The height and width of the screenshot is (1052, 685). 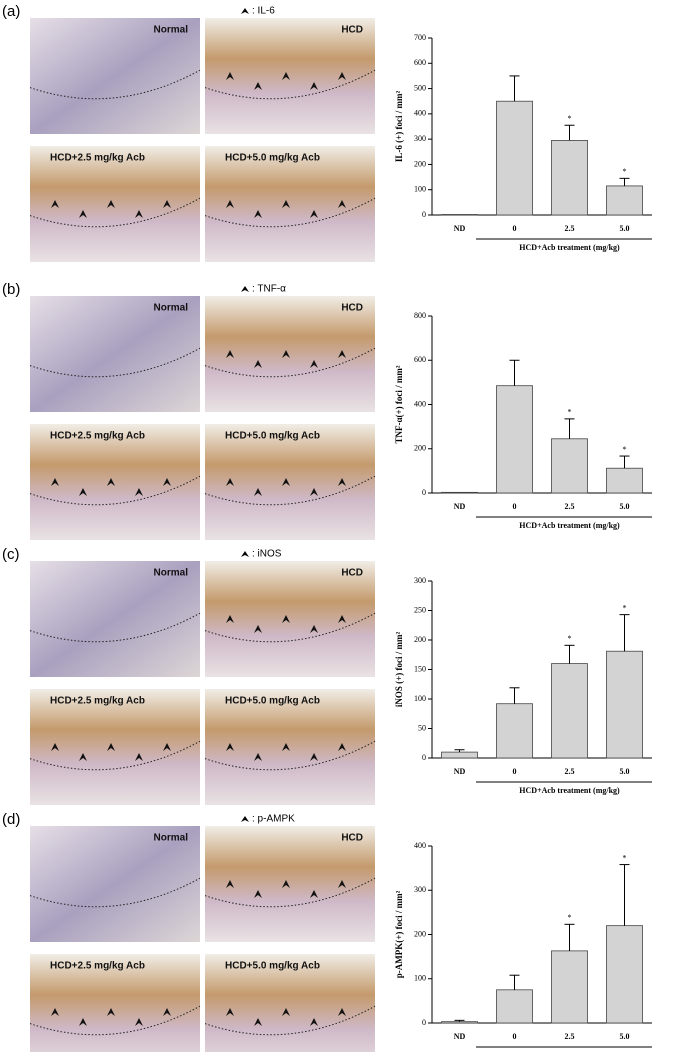 What do you see at coordinates (97, 158) in the screenshot?
I see `image-label: HCD+2.5 mg/kg Acb` at bounding box center [97, 158].